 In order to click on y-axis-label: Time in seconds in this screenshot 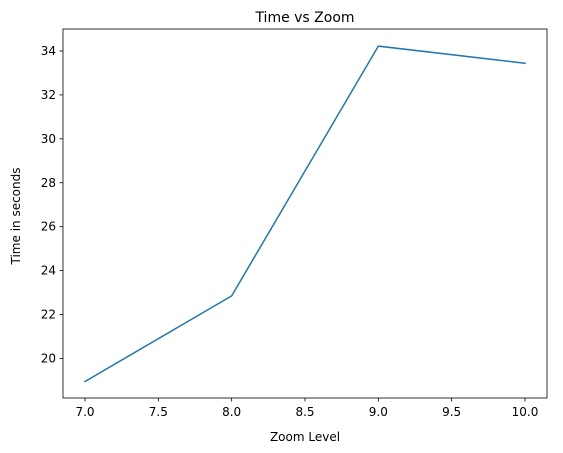, I will do `click(16, 217)`.